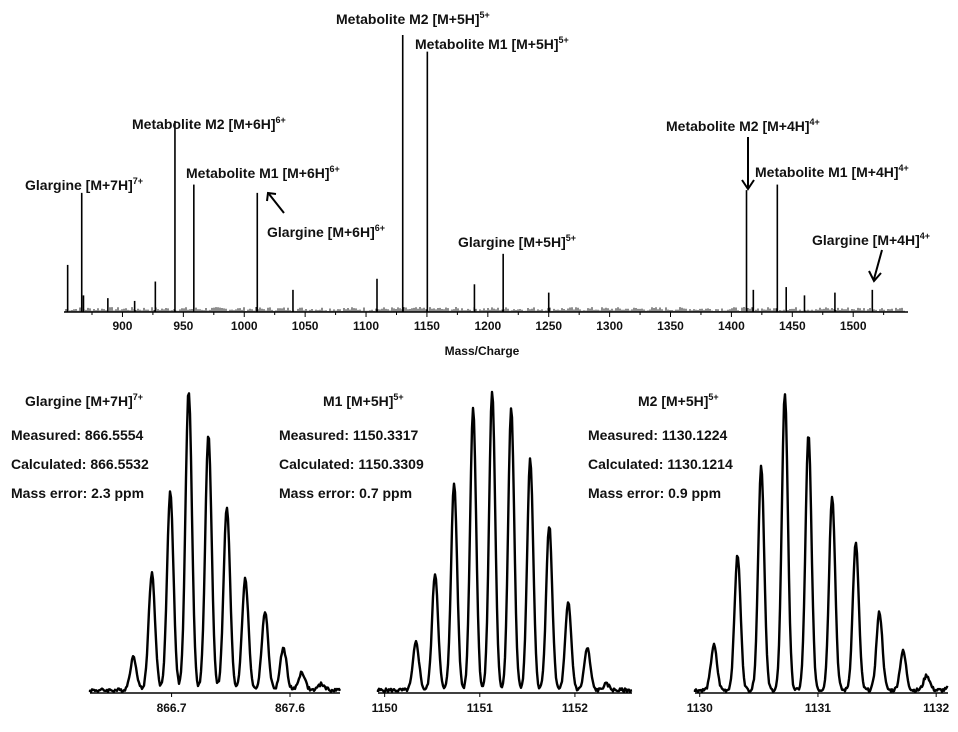 The image size is (958, 732). I want to click on panel-tick-label: 1130, so click(700, 708).